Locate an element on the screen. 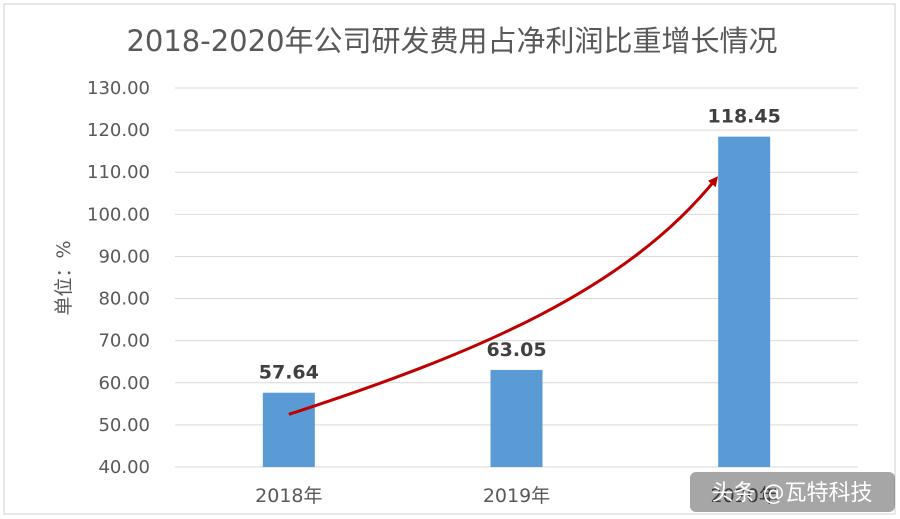  y-tick-label: 50.00 is located at coordinates (124, 425).